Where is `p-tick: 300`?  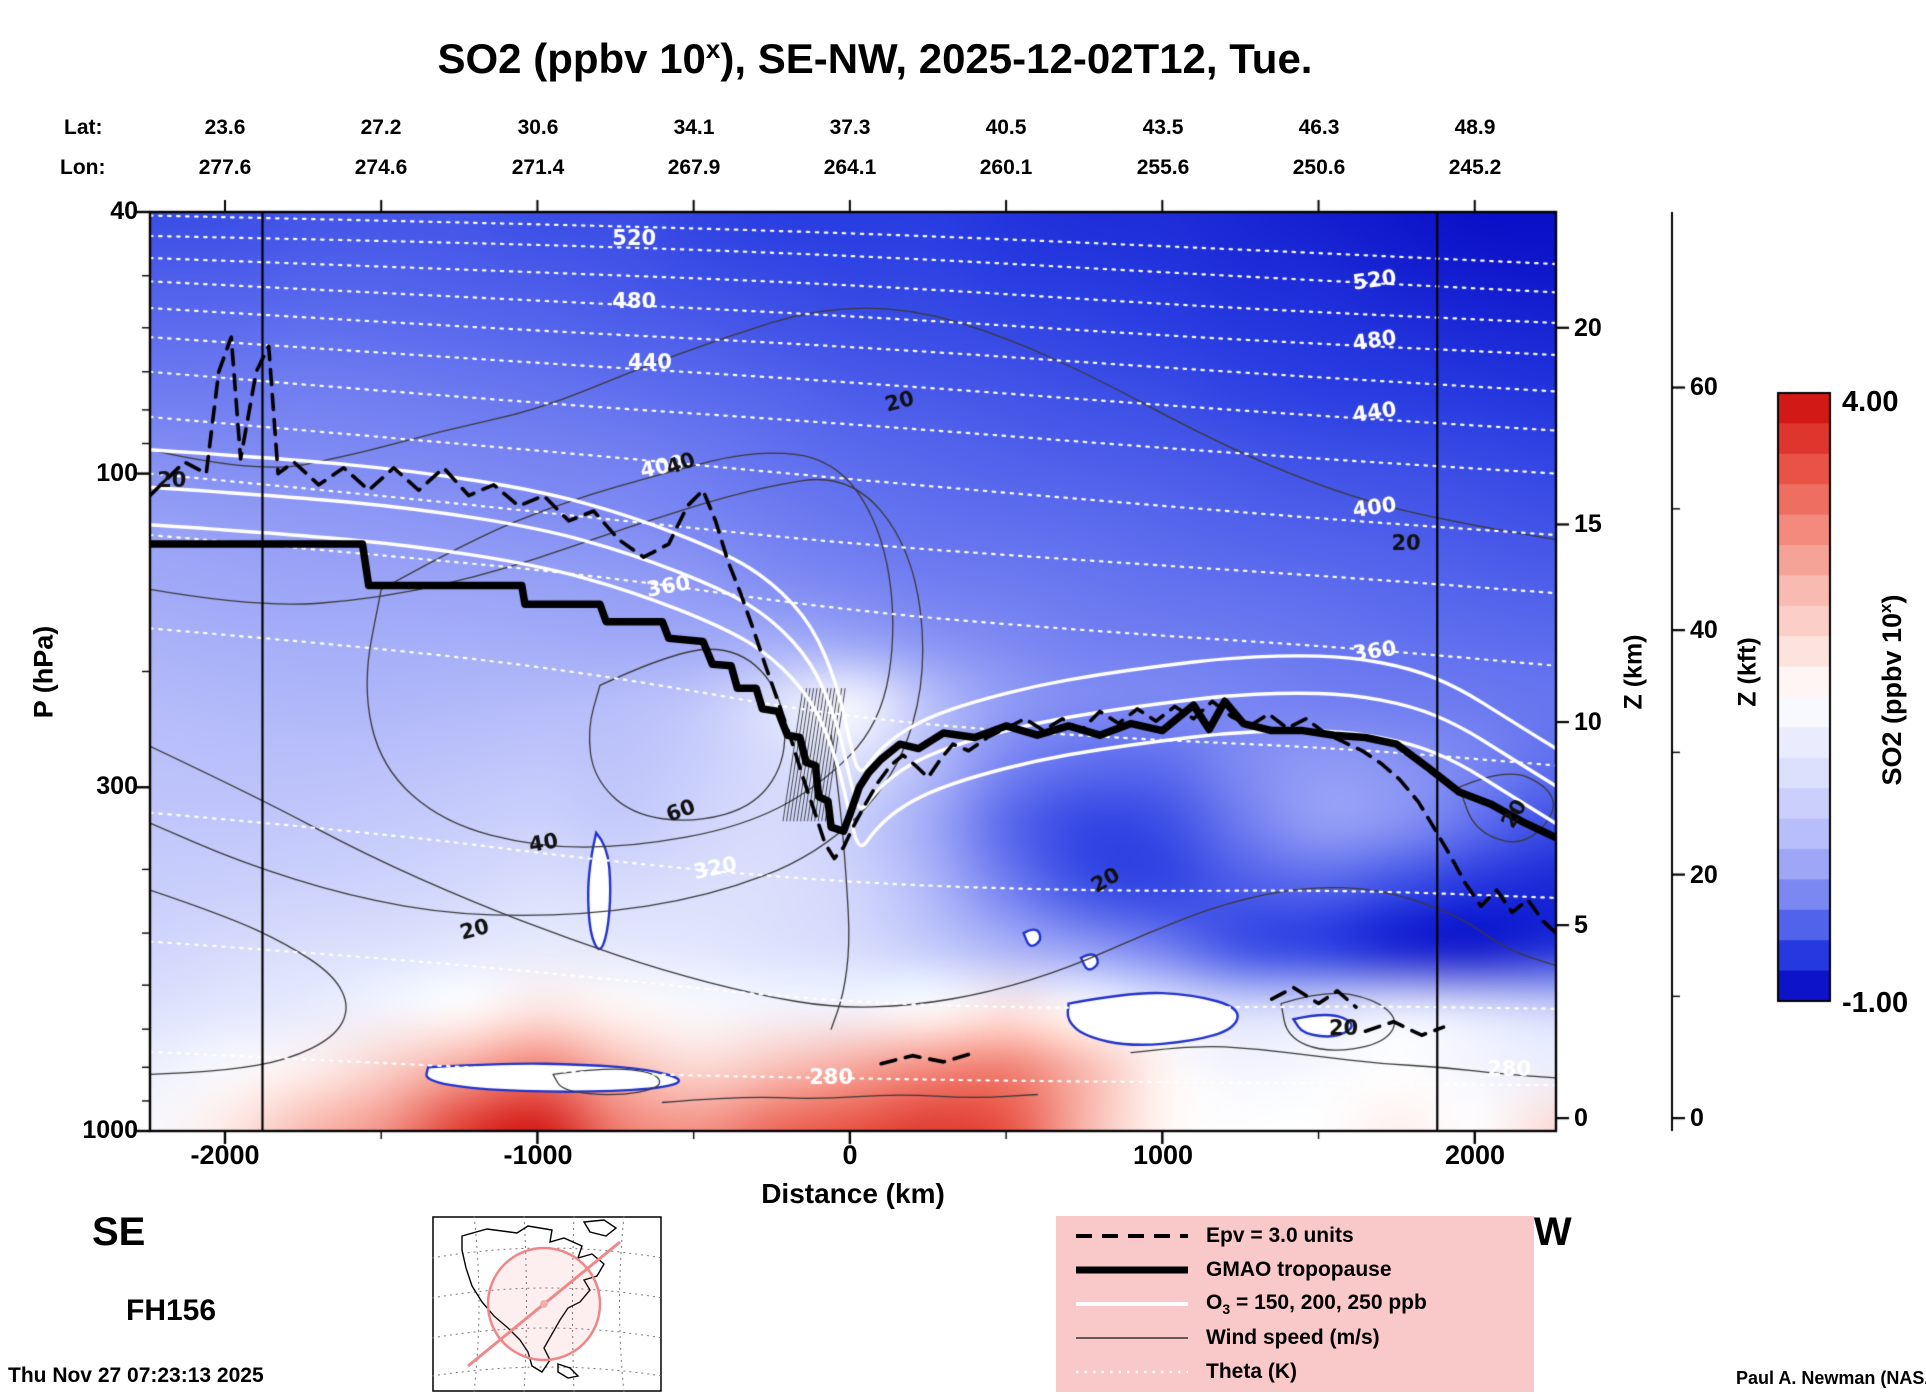
p-tick: 300 is located at coordinates (117, 786).